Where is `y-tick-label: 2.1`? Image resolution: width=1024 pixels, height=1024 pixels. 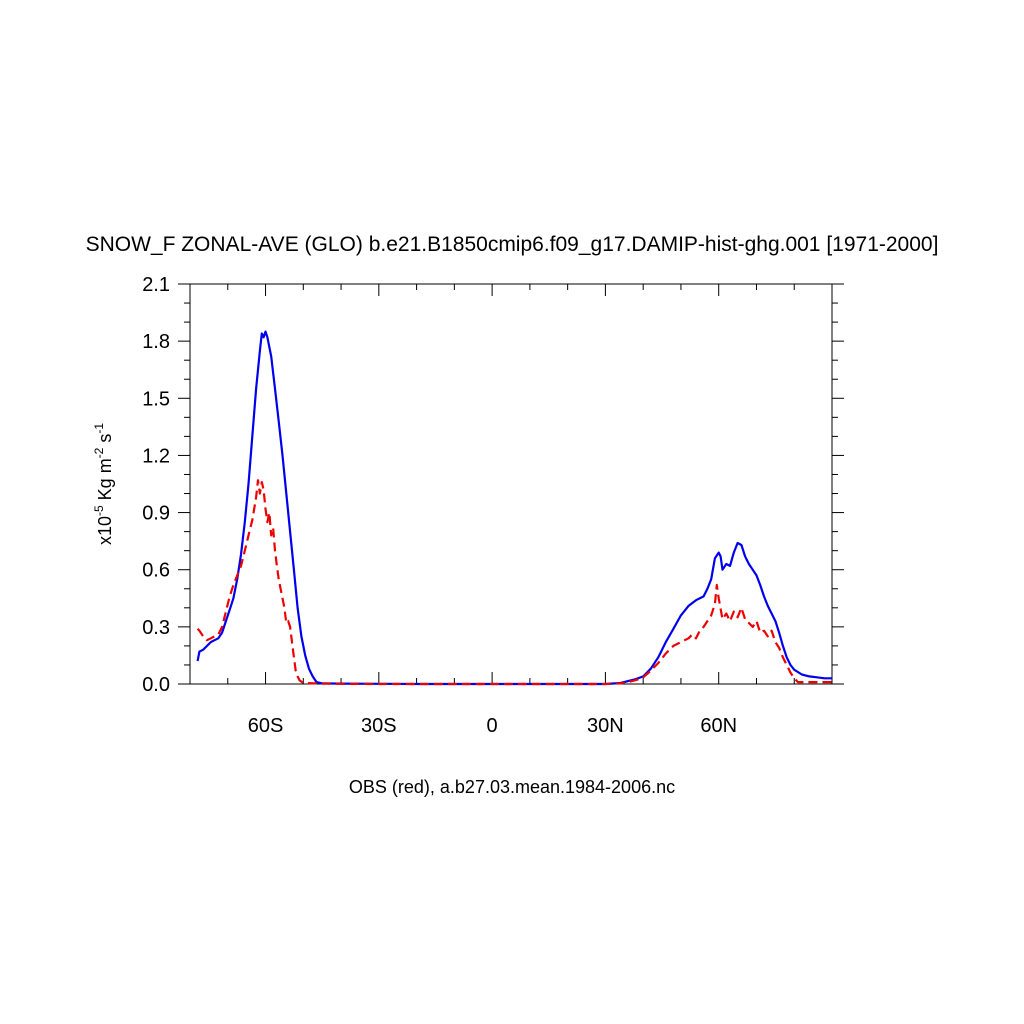
y-tick-label: 2.1 is located at coordinates (156, 285).